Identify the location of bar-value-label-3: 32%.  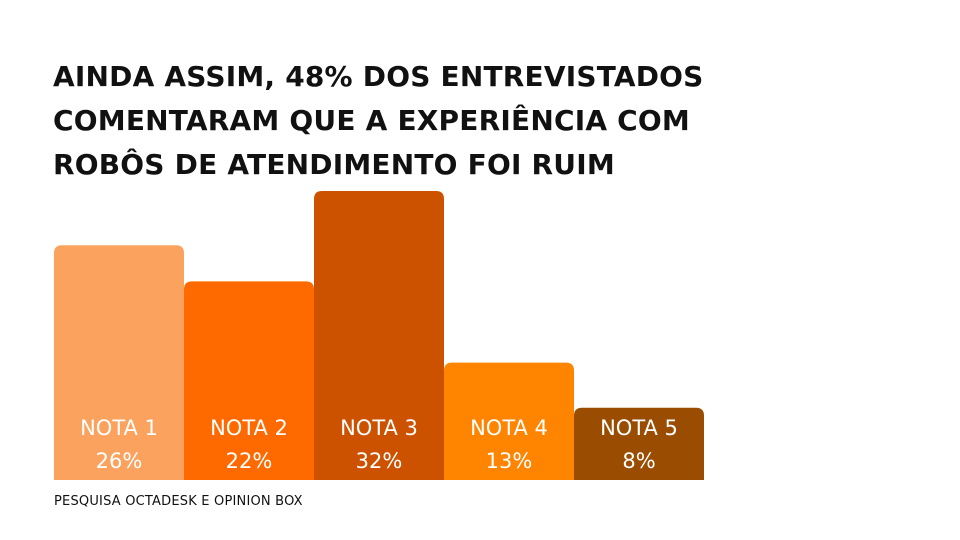
(379, 461).